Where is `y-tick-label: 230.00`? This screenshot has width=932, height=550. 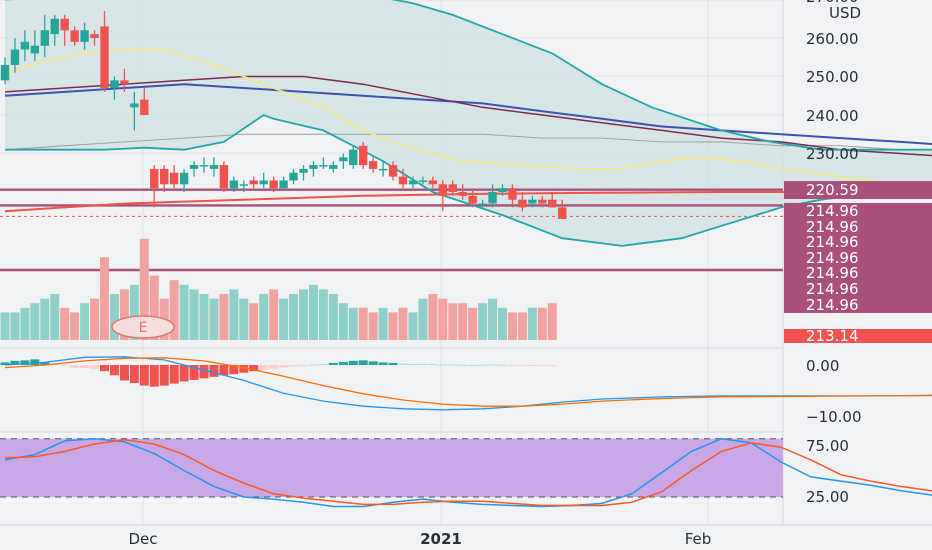
y-tick-label: 230.00 is located at coordinates (832, 154).